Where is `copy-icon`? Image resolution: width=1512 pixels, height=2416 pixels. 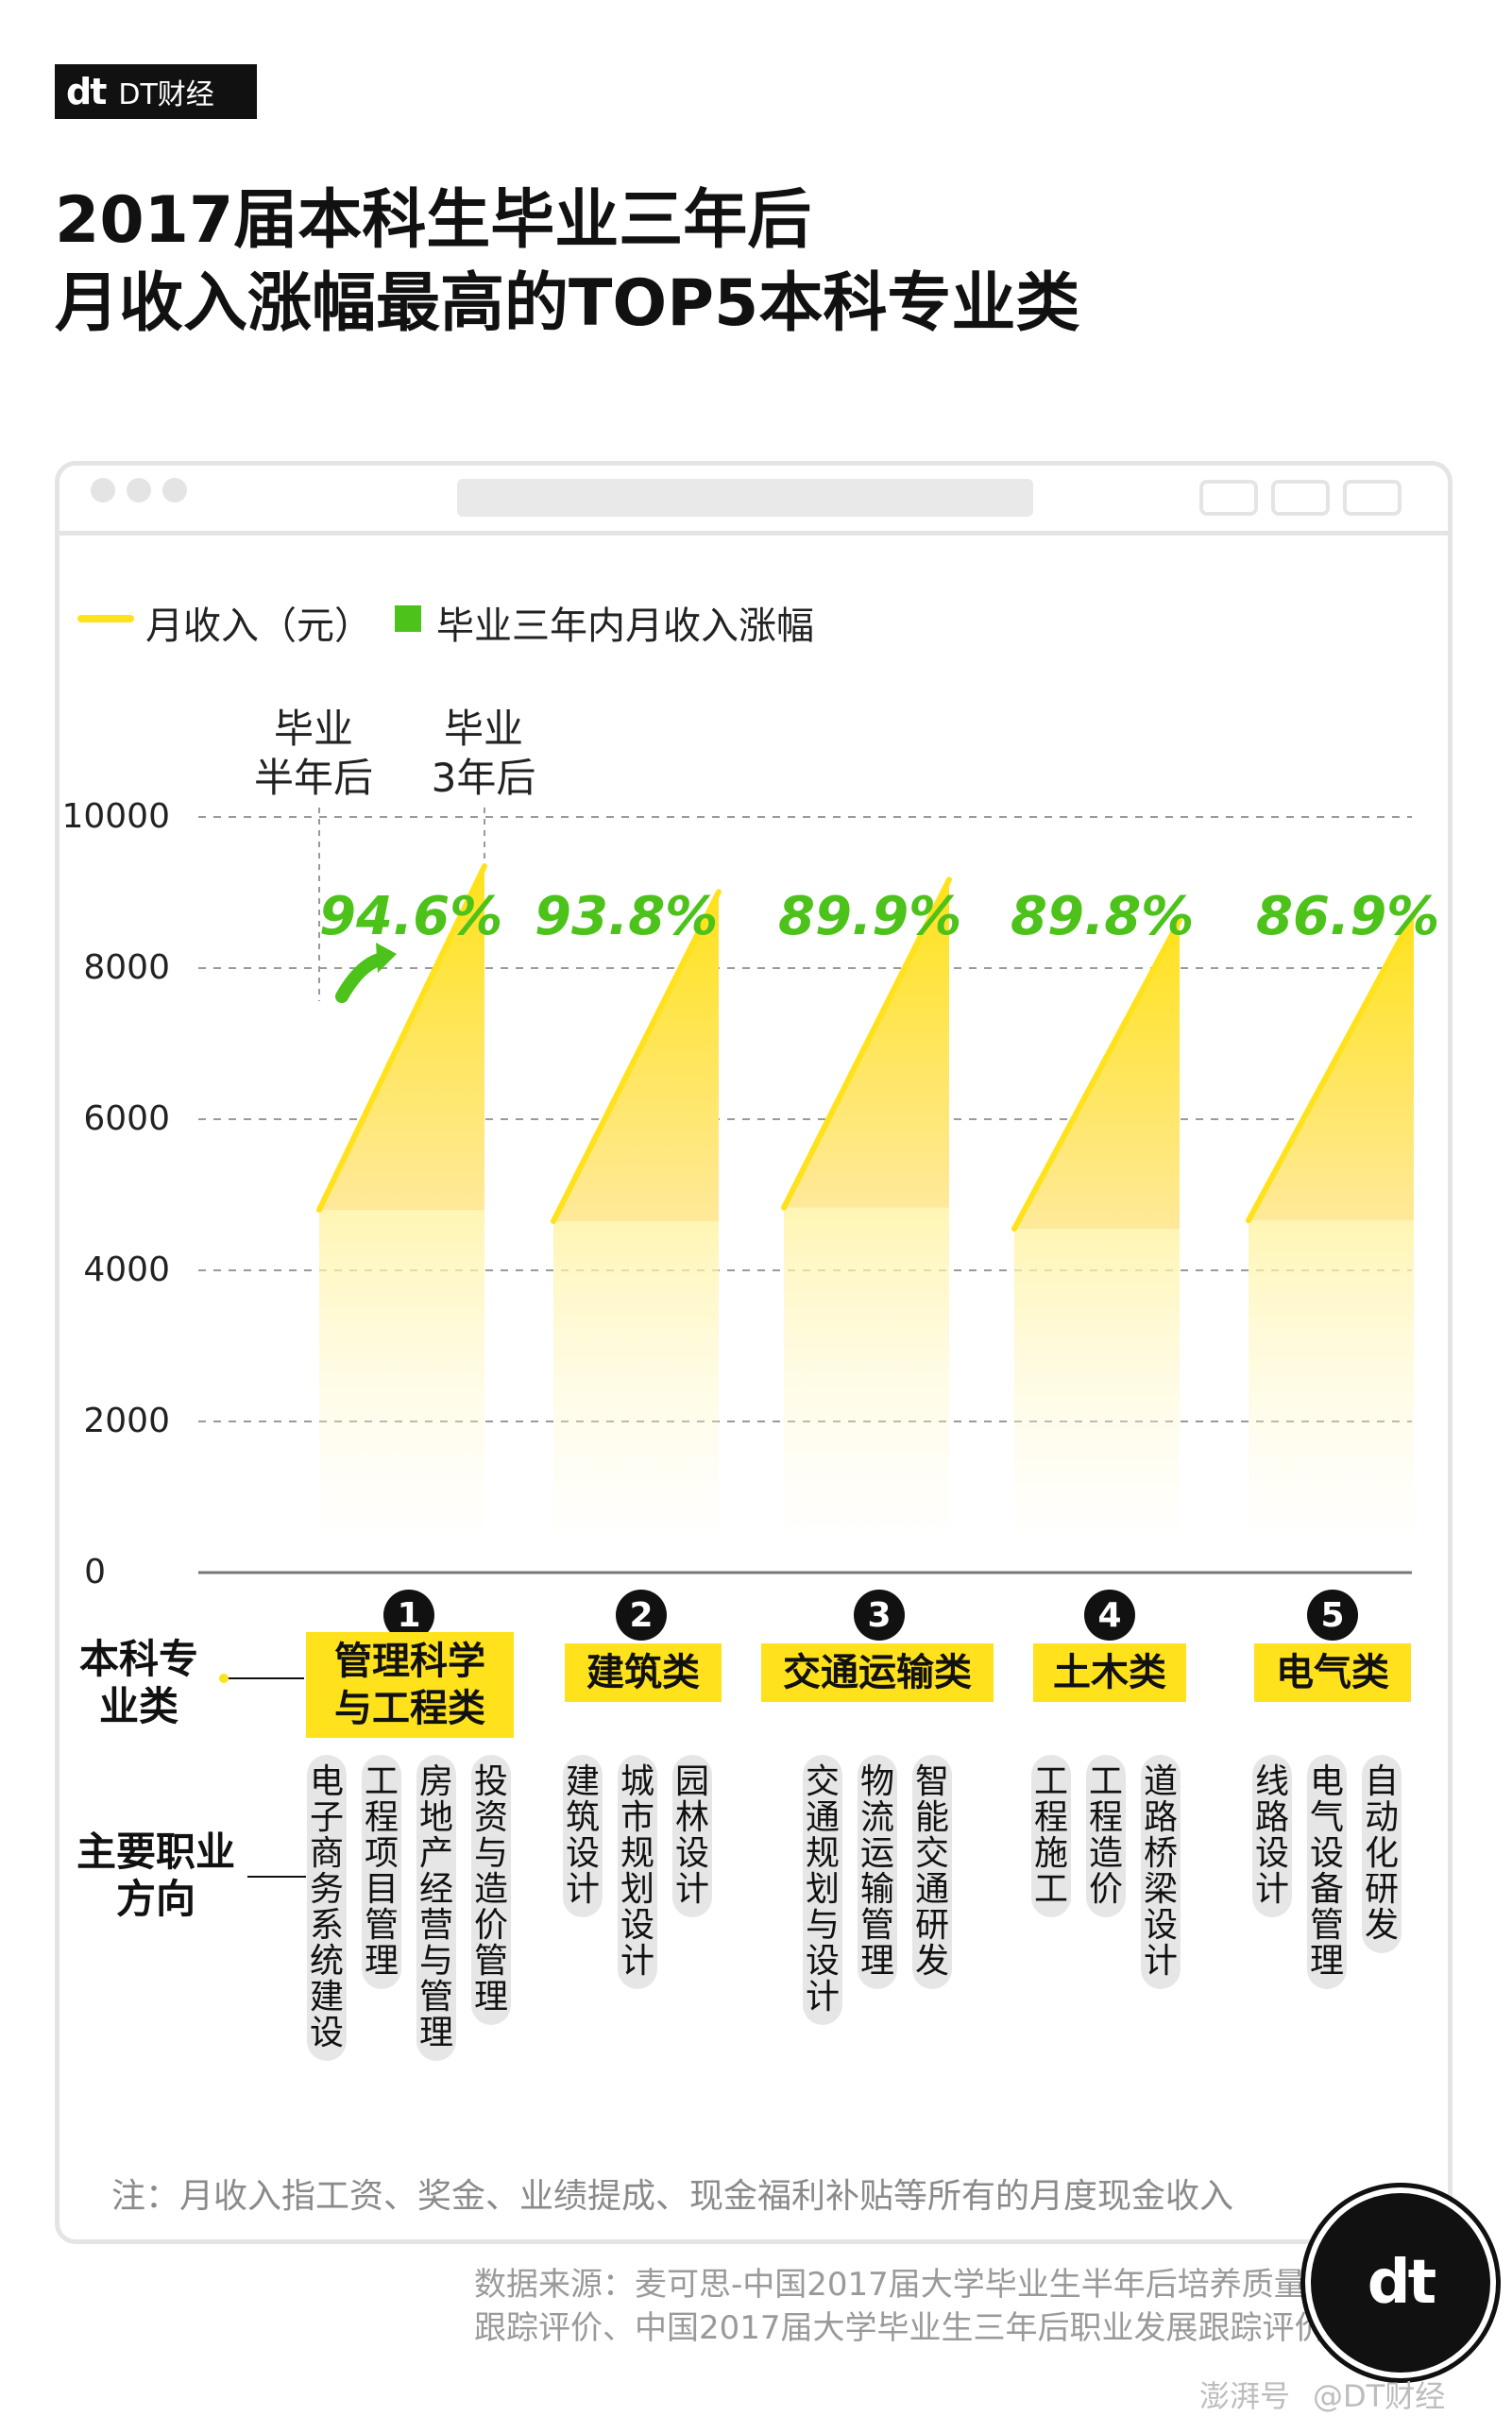 copy-icon is located at coordinates (1372, 498).